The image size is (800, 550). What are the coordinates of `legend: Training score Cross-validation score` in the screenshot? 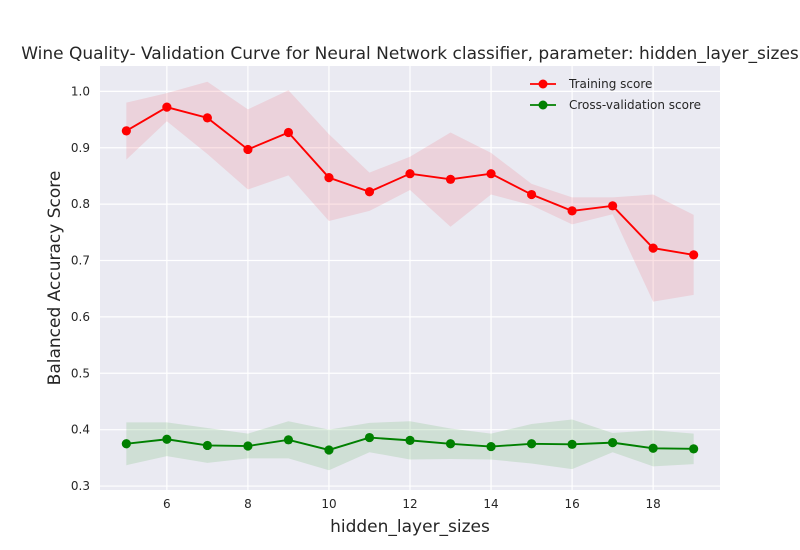 It's located at (615, 94).